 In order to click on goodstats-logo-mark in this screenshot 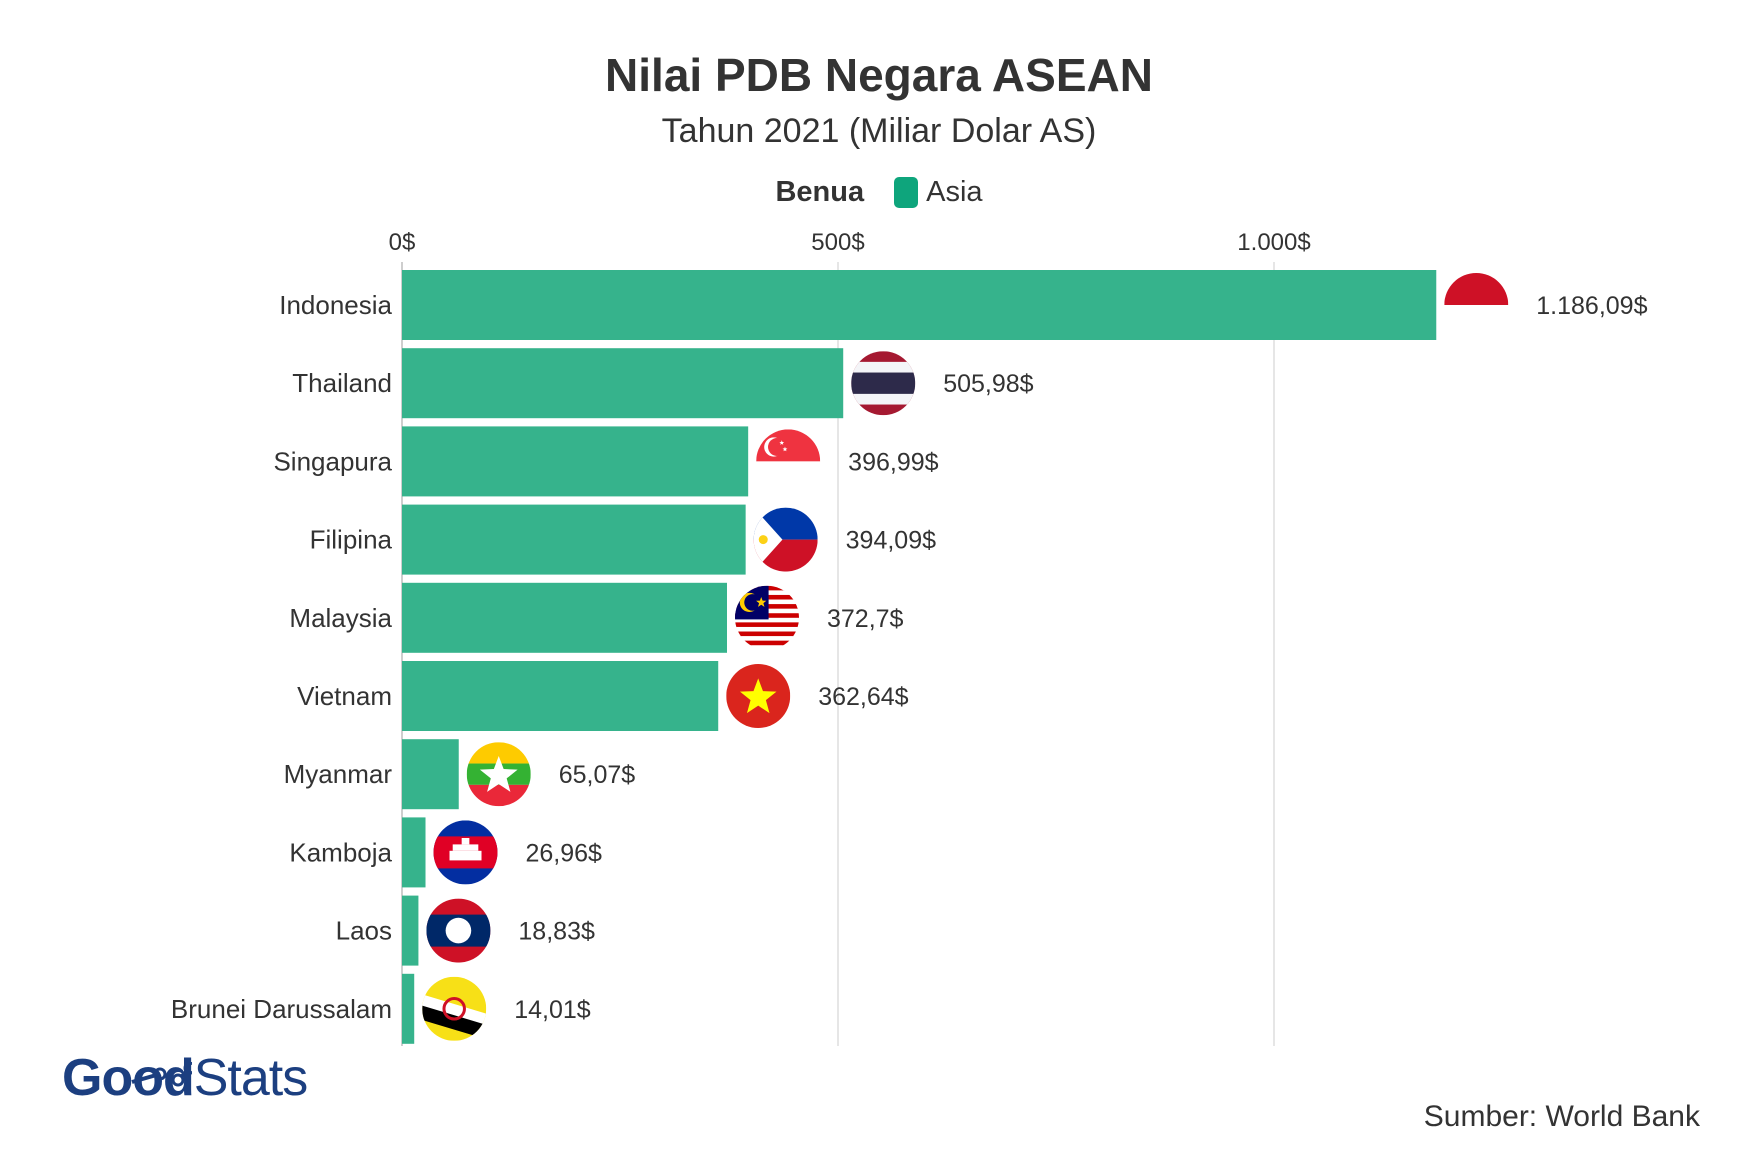, I will do `click(161, 1074)`.